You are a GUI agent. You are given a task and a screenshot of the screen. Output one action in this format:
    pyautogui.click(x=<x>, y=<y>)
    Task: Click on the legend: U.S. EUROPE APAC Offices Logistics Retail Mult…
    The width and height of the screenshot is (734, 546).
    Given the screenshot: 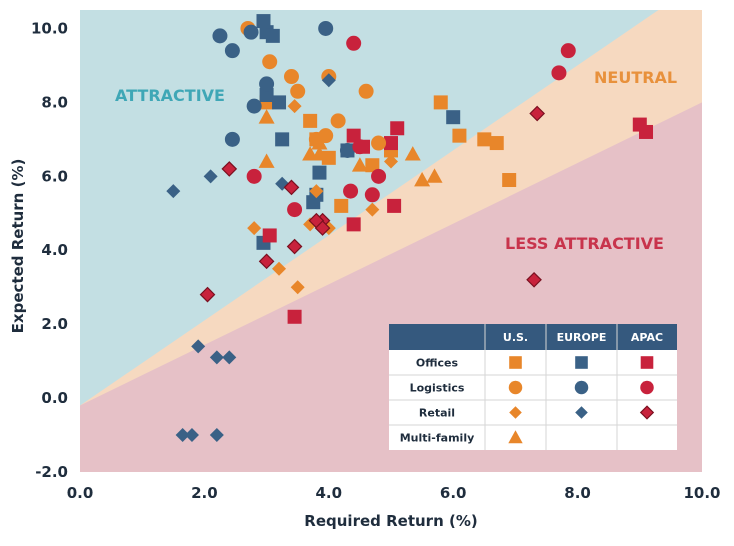 What is the action you would take?
    pyautogui.click(x=533, y=387)
    